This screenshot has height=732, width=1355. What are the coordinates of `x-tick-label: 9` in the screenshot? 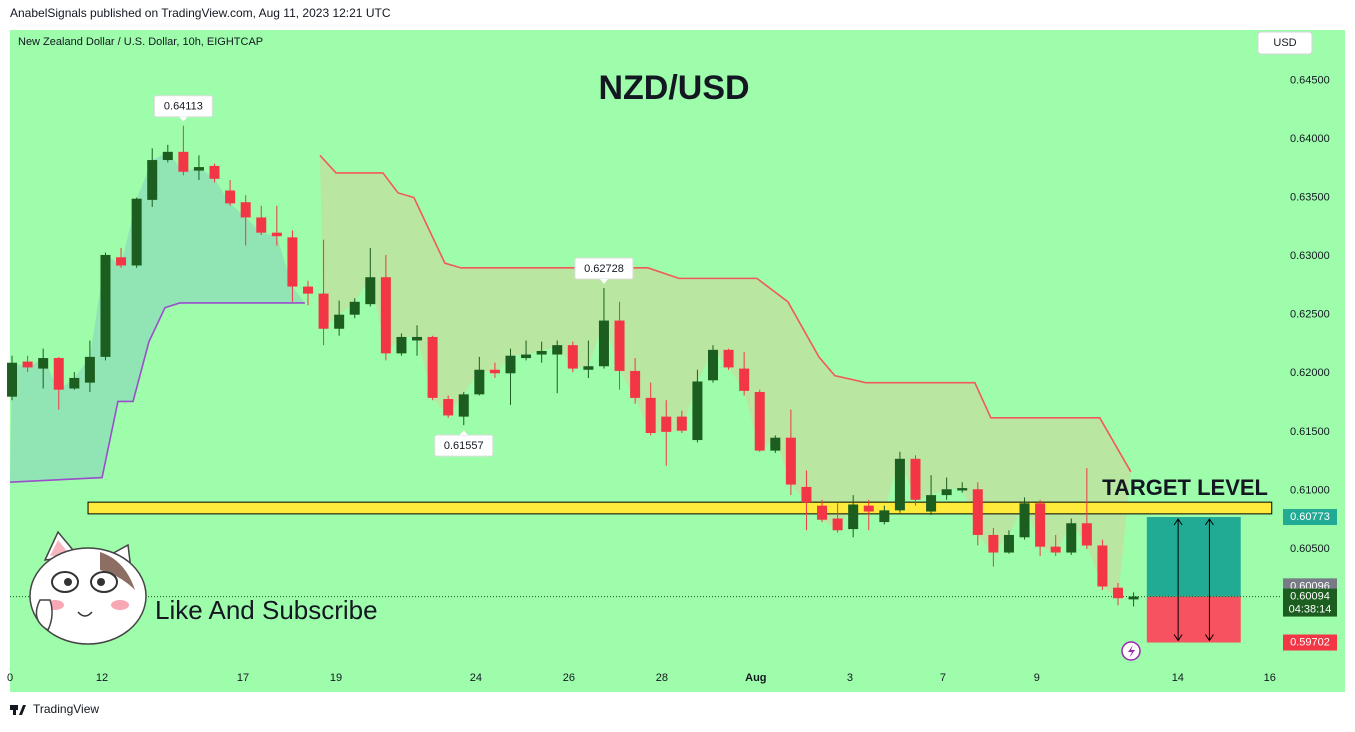 It's located at (1037, 678).